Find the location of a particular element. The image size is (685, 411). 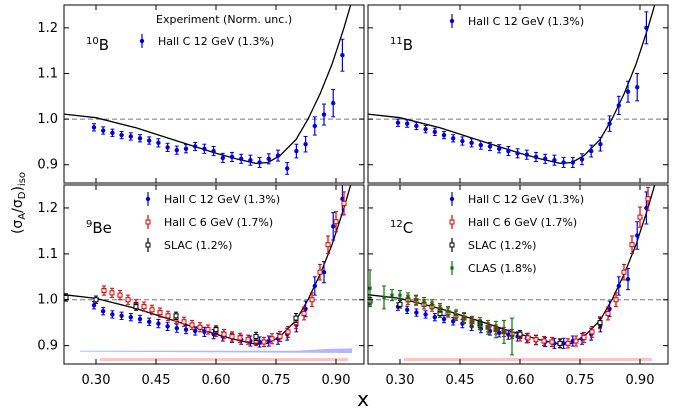

legend-entry: Hall C 6 GeV (1.7%) is located at coordinates (209, 222).